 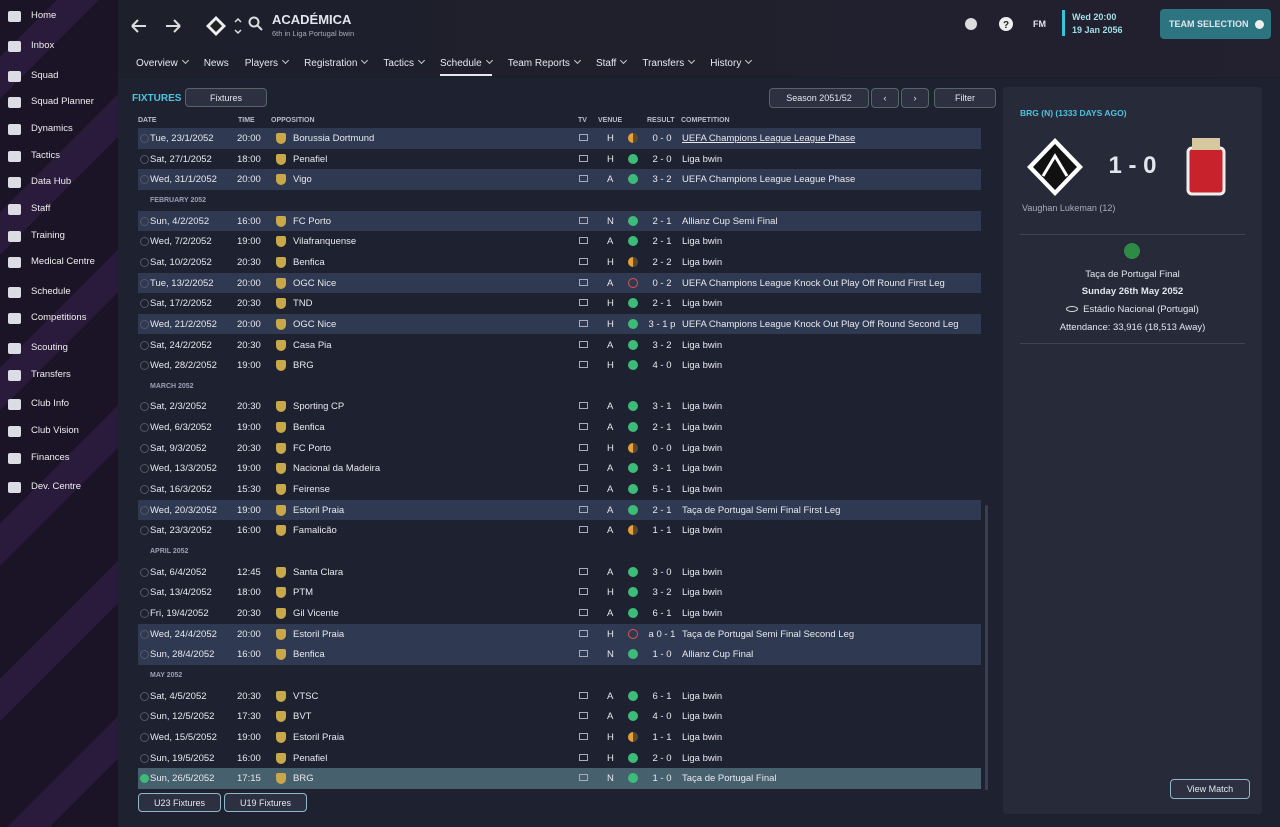 I want to click on result: 0 - 0, so click(x=662, y=138).